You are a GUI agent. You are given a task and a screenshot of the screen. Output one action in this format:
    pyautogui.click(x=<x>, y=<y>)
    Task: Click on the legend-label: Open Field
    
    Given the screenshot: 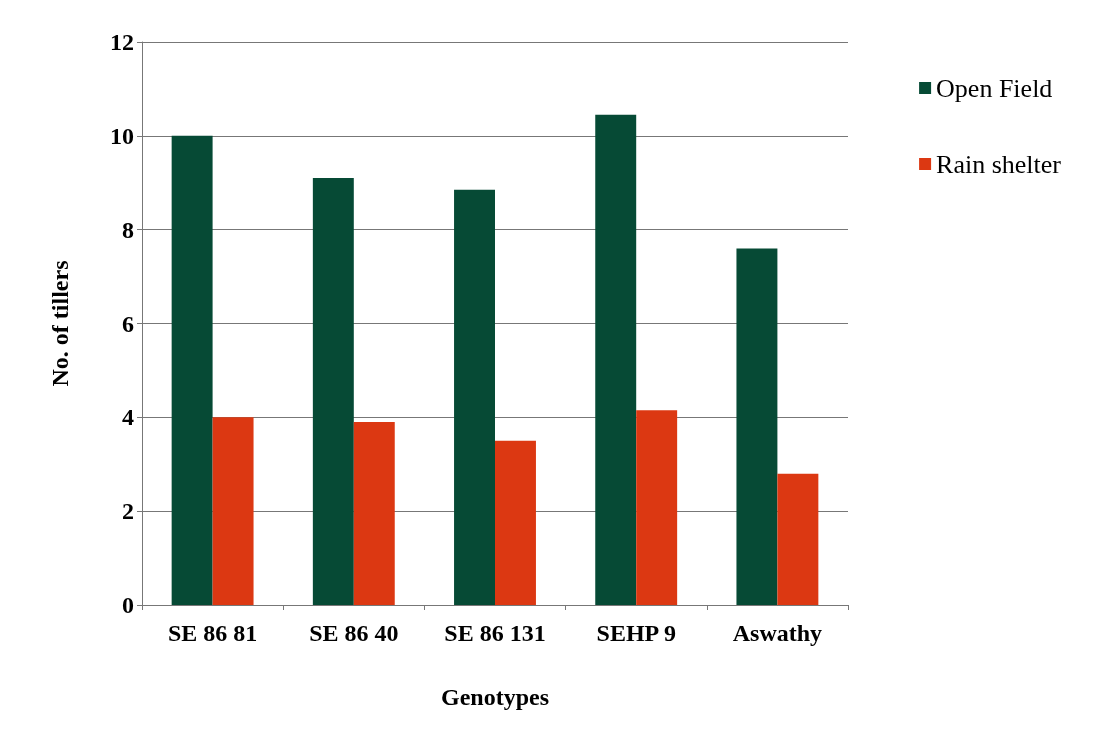 What is the action you would take?
    pyautogui.click(x=994, y=88)
    